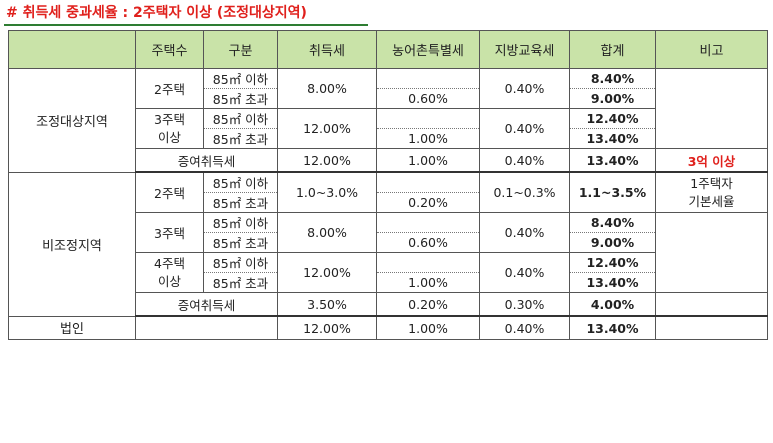 The image size is (773, 443). I want to click on edu-rate: 0.1~0.3%, so click(524, 192).